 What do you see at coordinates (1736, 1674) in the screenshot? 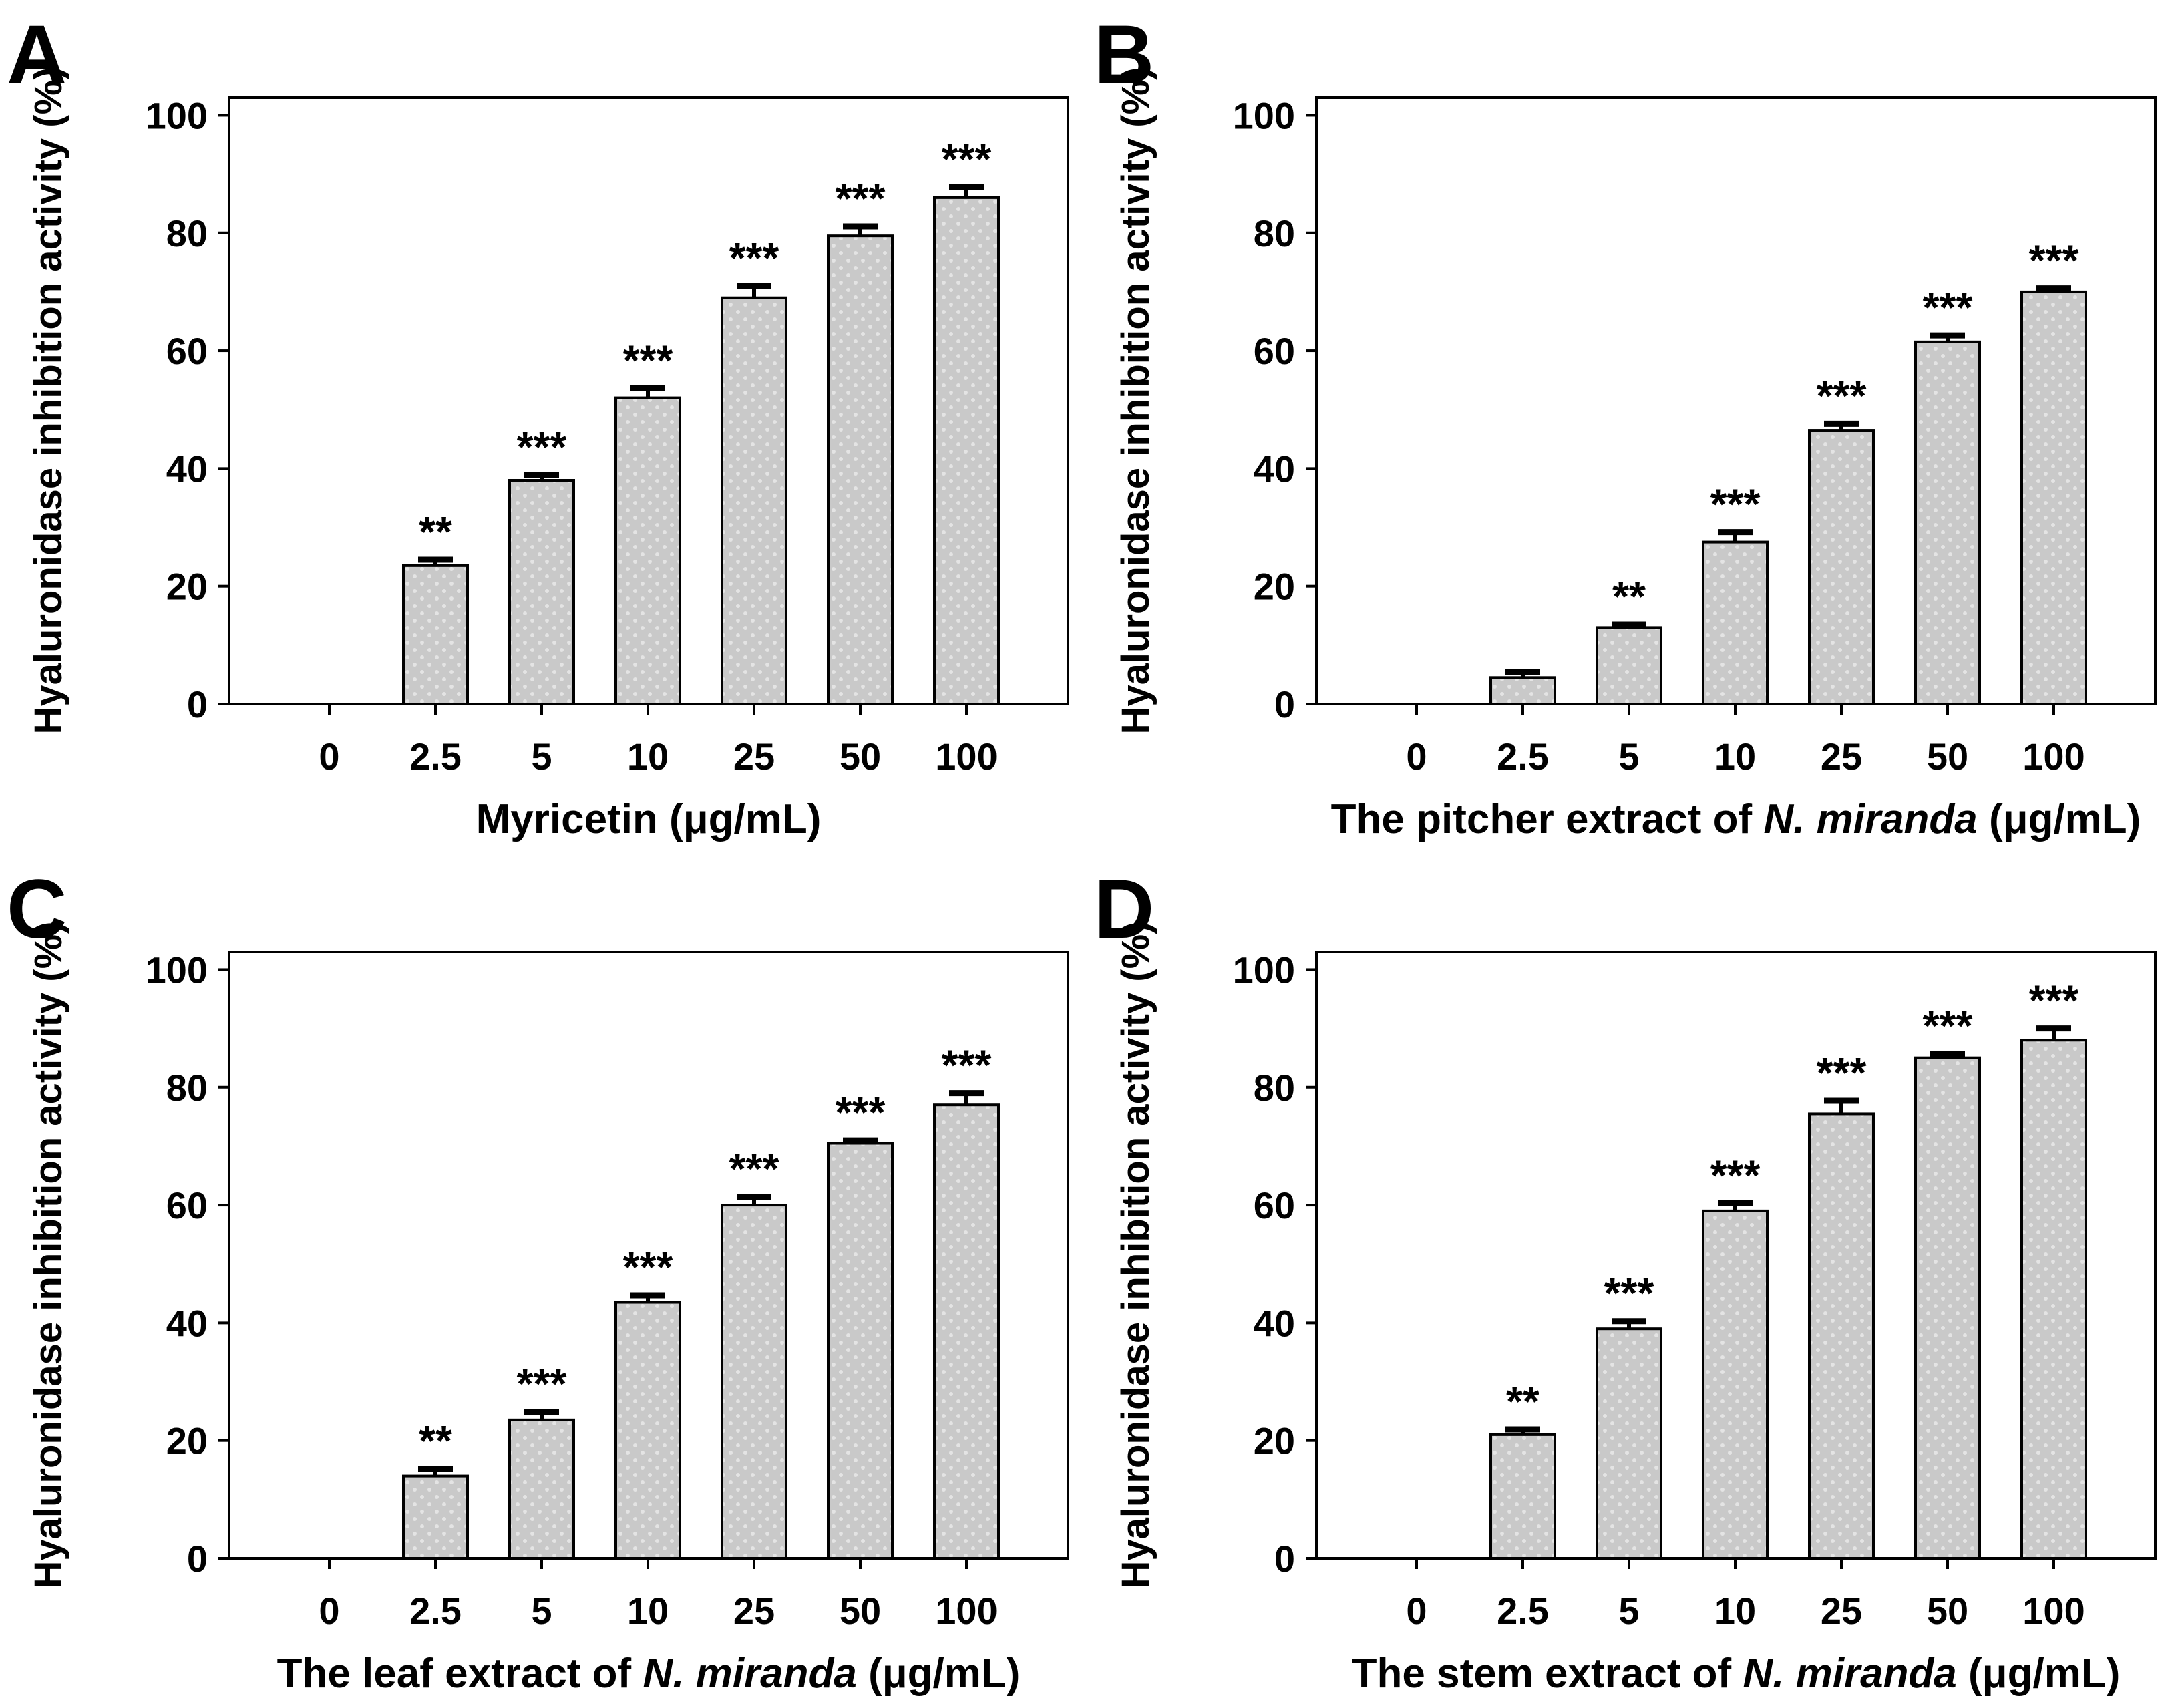
I see `x-axis-title: The stem extract of N. miranda (μg/mL)` at bounding box center [1736, 1674].